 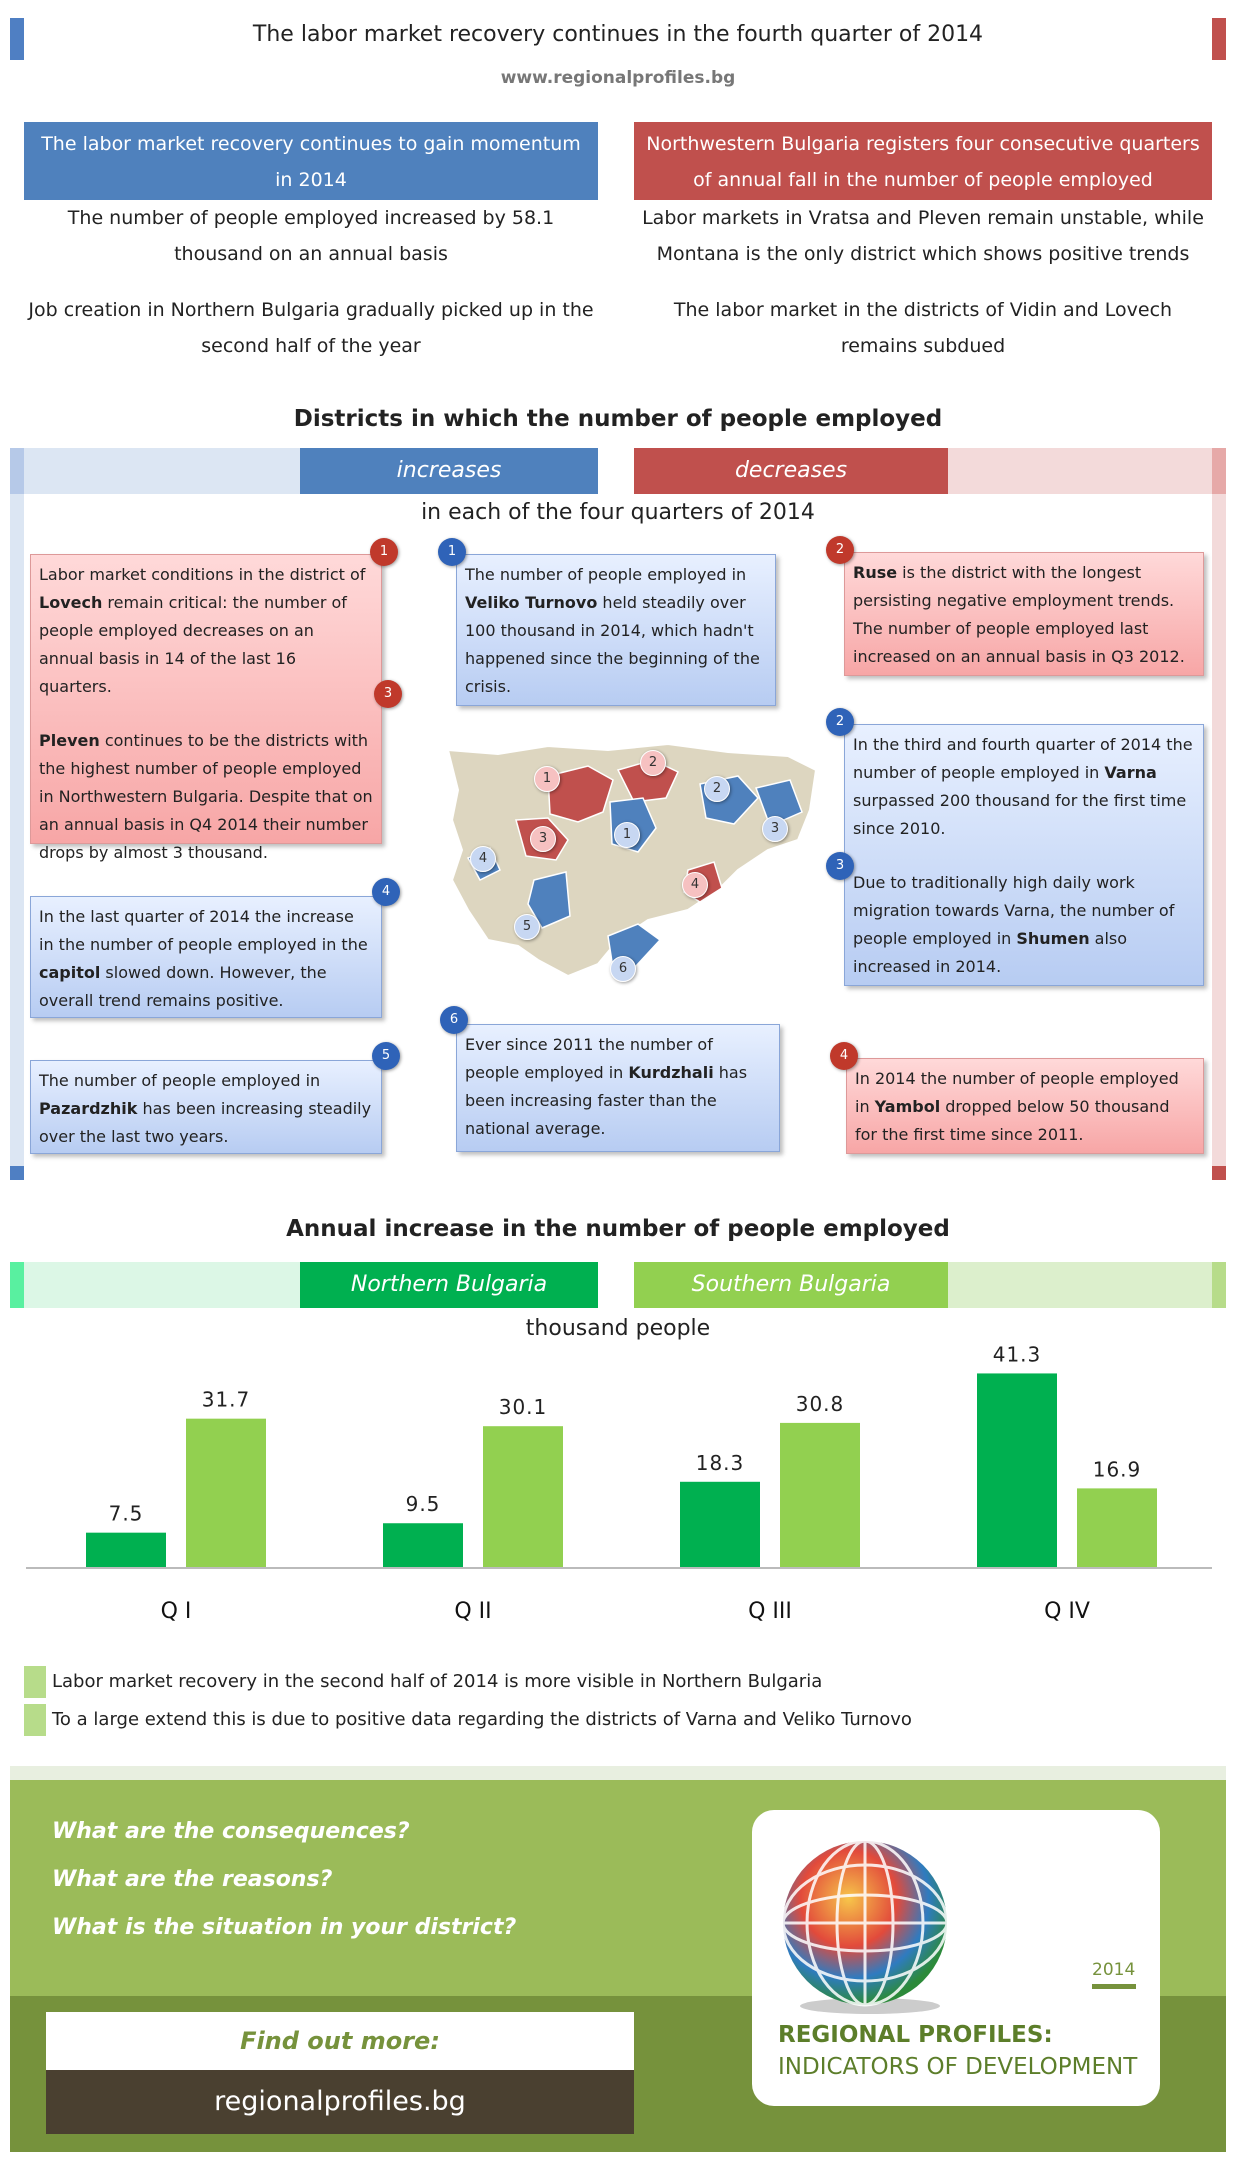 What do you see at coordinates (71, 602) in the screenshot?
I see `district-name: Lovech` at bounding box center [71, 602].